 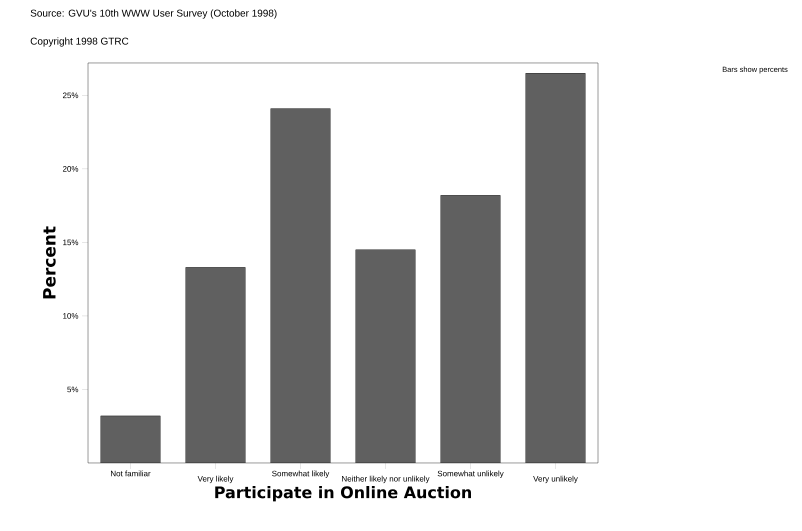 I want to click on x-axis-title: Participate in Online Auction, so click(x=343, y=494).